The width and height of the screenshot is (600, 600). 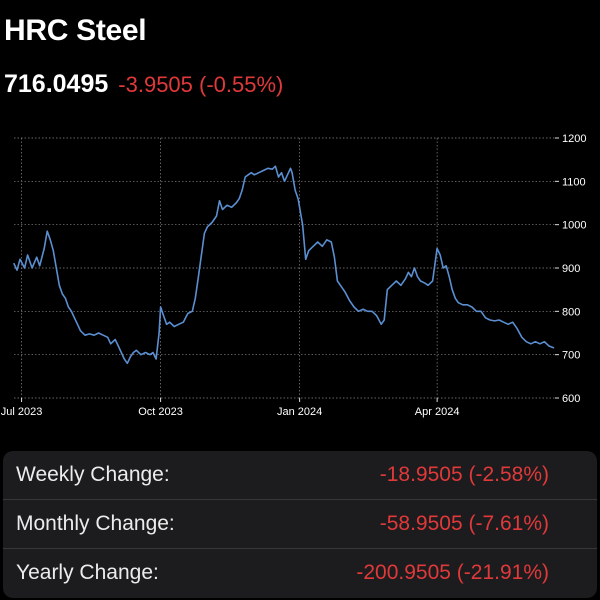 I want to click on current-price: 716.0495, so click(x=56, y=84).